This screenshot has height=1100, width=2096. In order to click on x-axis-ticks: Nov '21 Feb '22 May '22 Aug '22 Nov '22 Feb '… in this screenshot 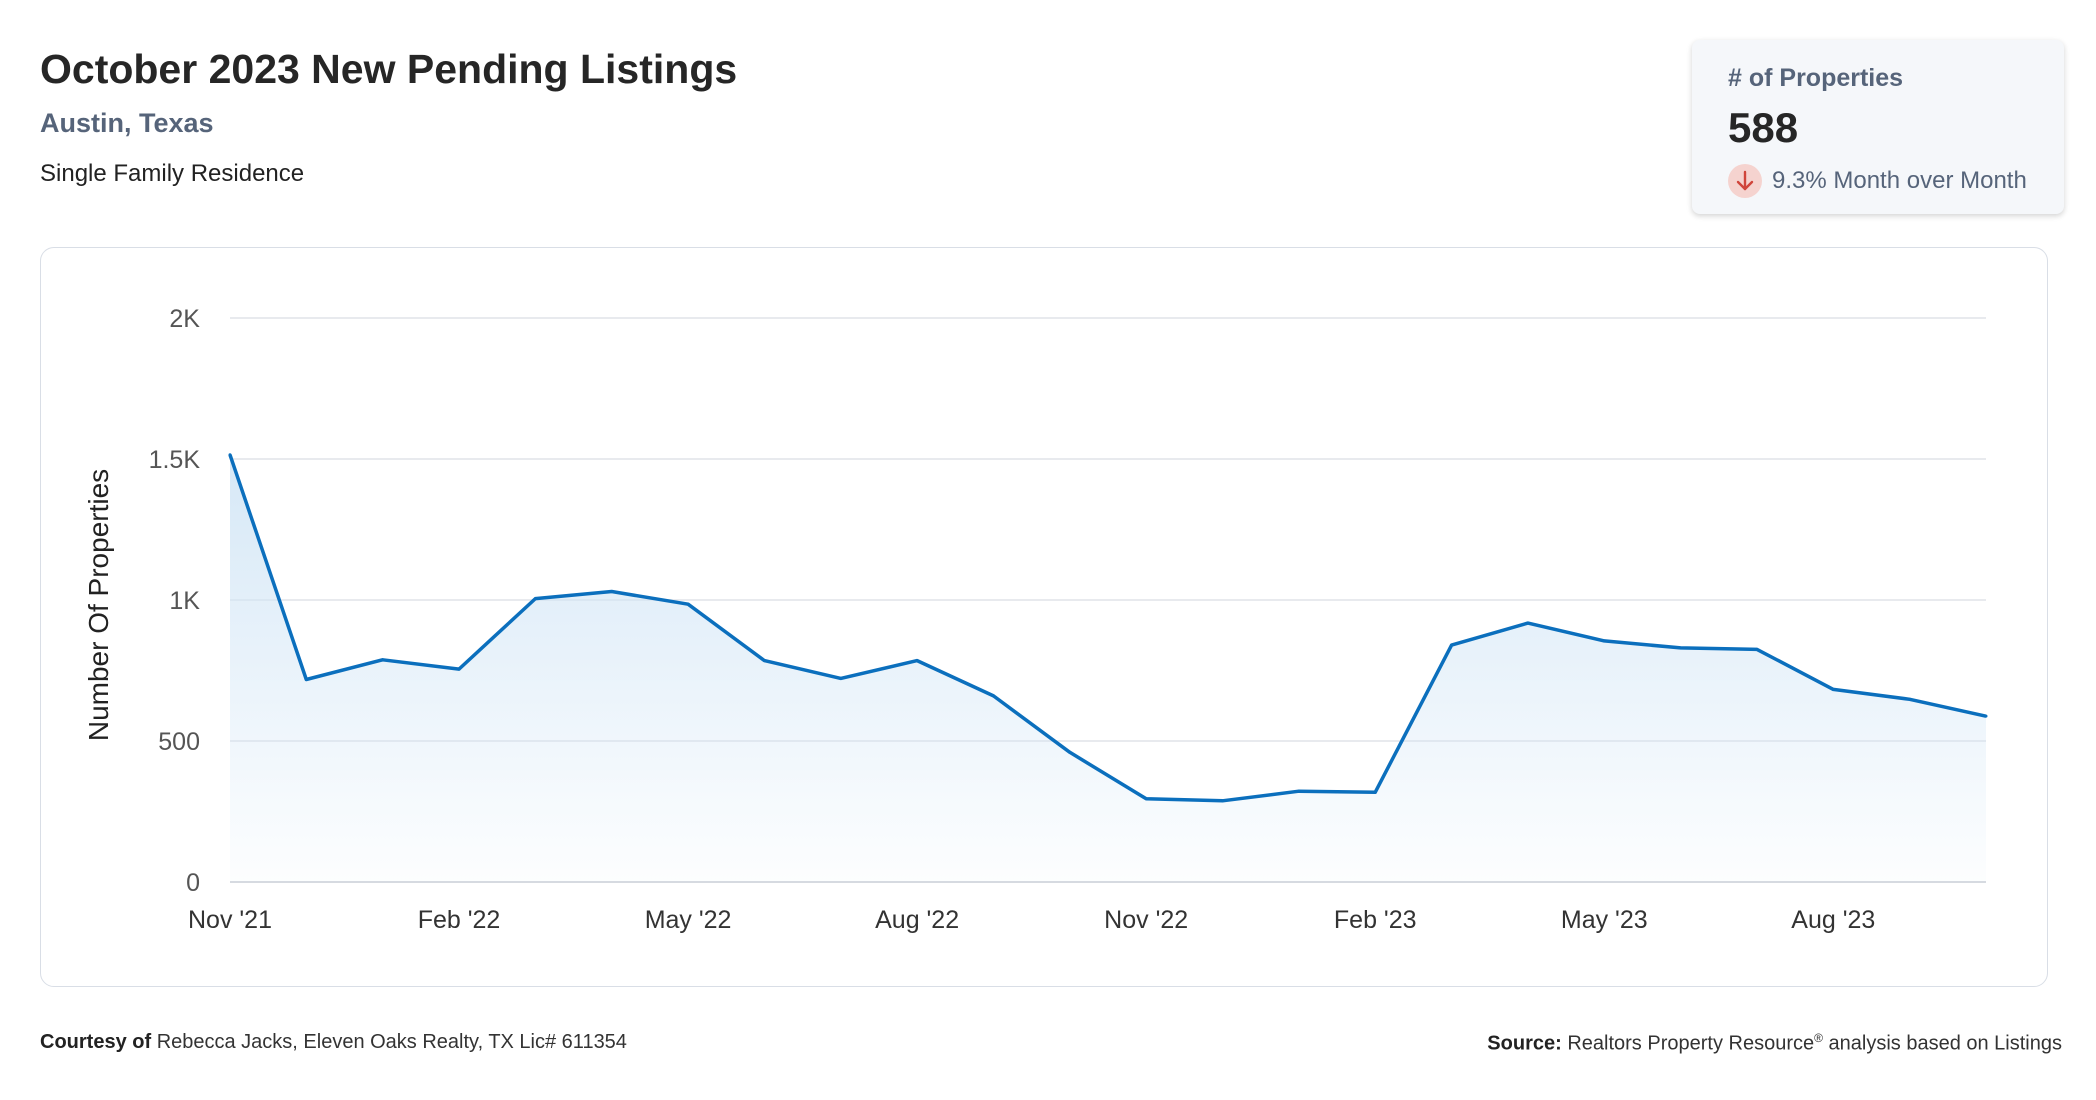, I will do `click(1031, 920)`.